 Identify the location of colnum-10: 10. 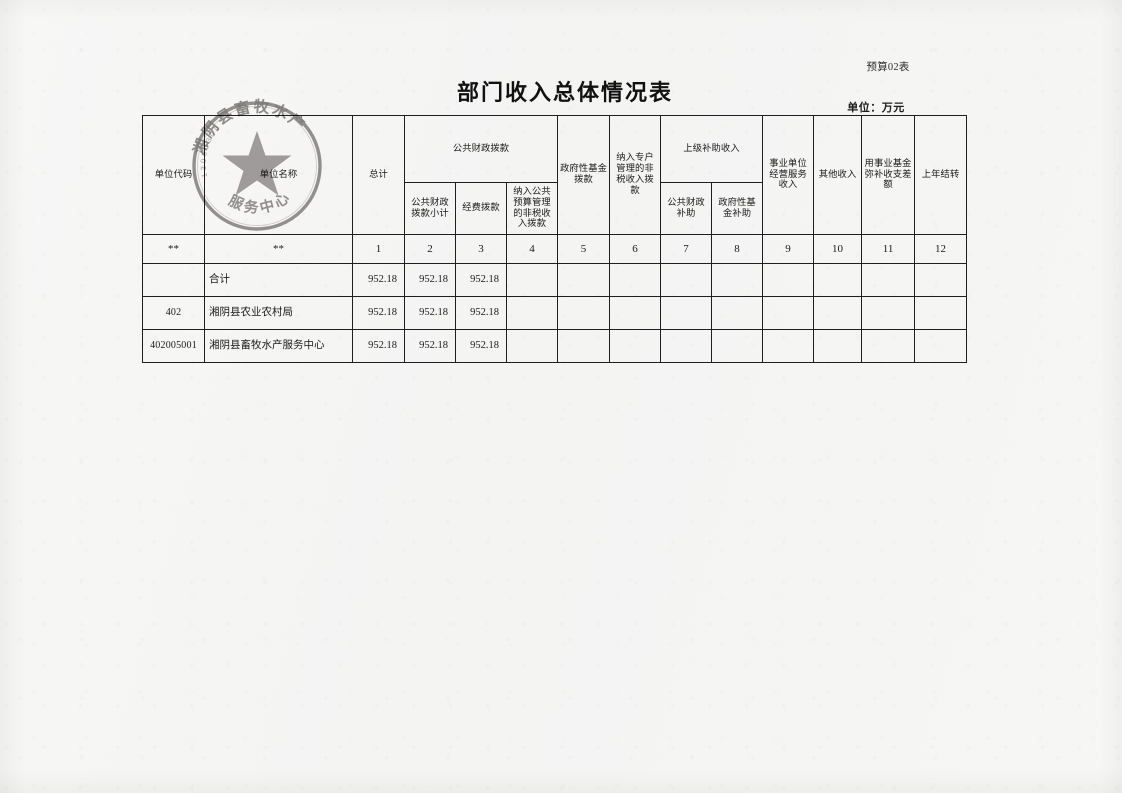
(838, 249).